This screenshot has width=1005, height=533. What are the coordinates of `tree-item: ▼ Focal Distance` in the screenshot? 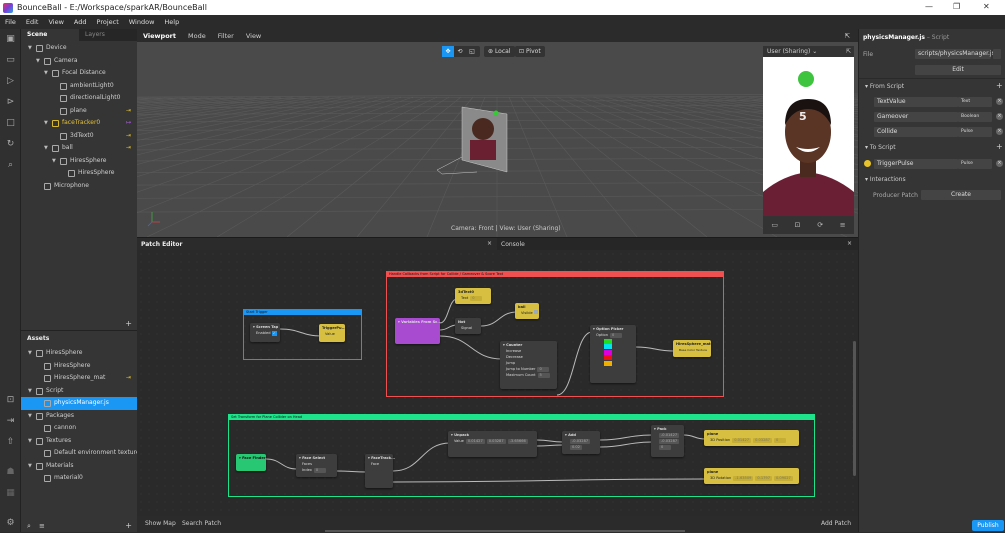 It's located at (79, 73).